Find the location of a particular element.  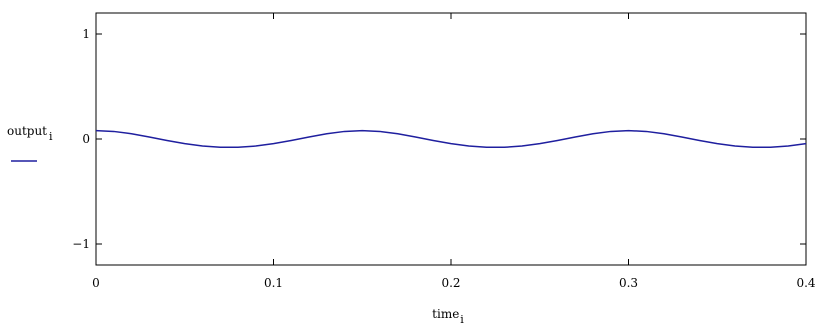

series-group is located at coordinates (451, 139).